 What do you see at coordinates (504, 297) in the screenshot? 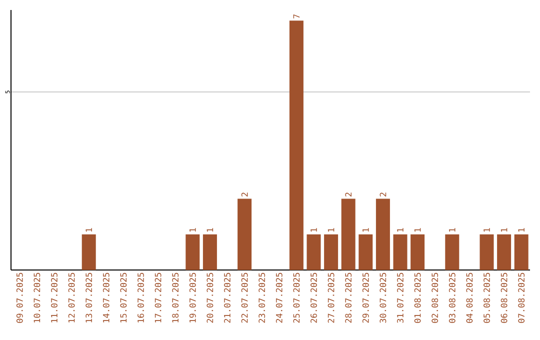
I see `x-tick-label: 06.08.2025` at bounding box center [504, 297].